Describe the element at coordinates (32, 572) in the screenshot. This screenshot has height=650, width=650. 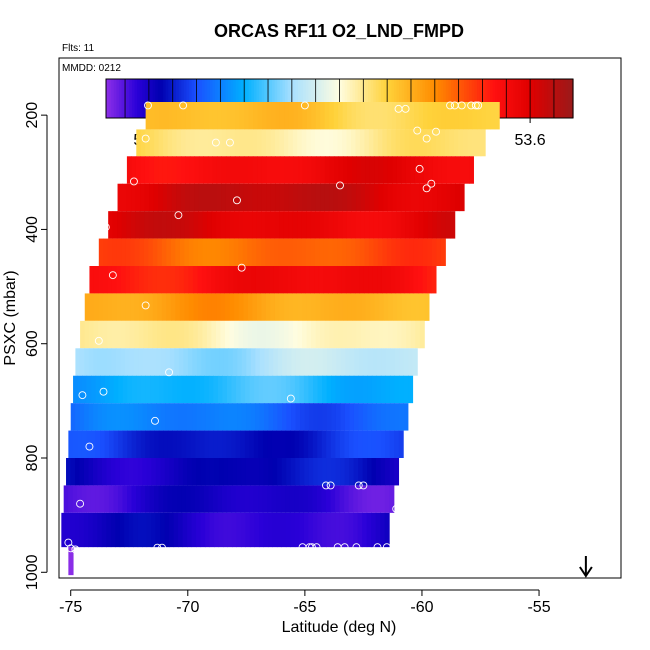
I see `y-tick-label: 1000` at that location.